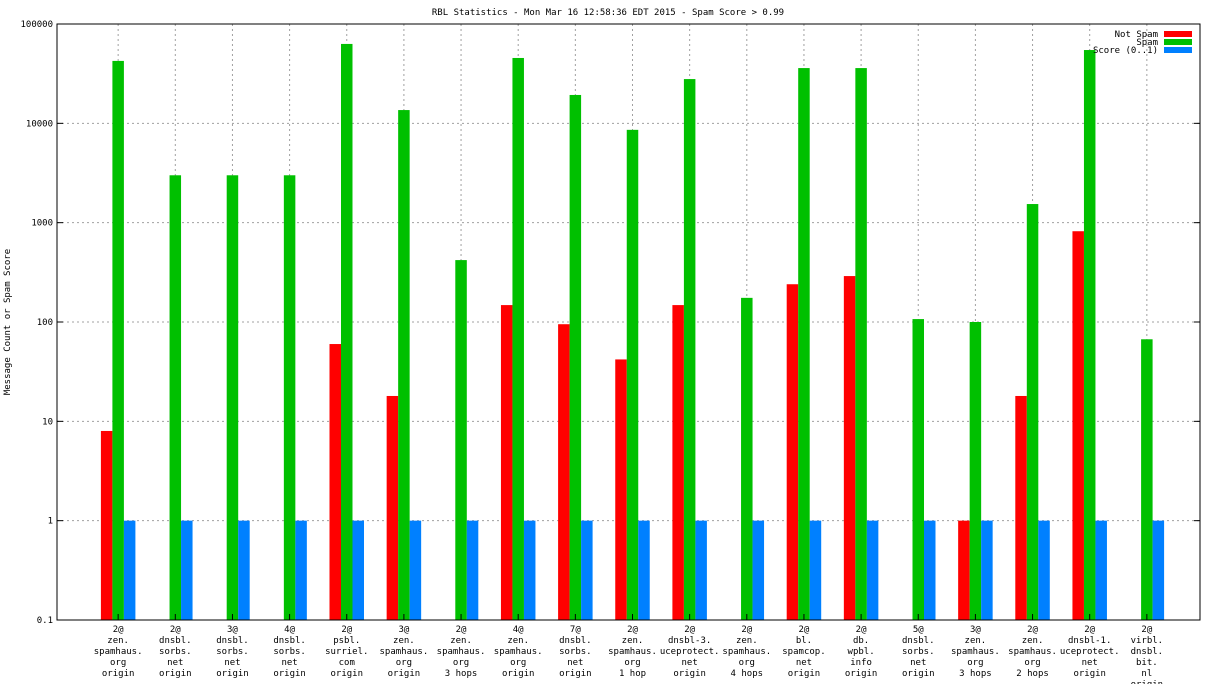 This screenshot has height=684, width=1216. Describe the element at coordinates (346, 641) in the screenshot. I see `x-tick-label-line: psbl.` at that location.